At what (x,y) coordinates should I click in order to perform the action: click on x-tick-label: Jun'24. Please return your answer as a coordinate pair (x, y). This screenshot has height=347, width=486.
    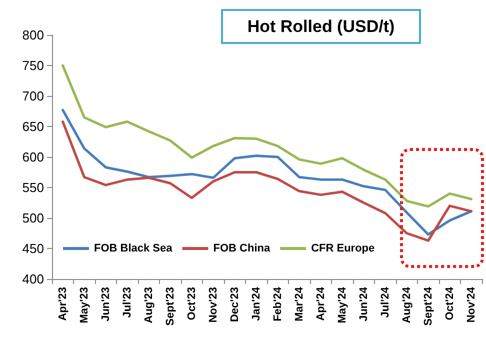
    Looking at the image, I should click on (364, 304).